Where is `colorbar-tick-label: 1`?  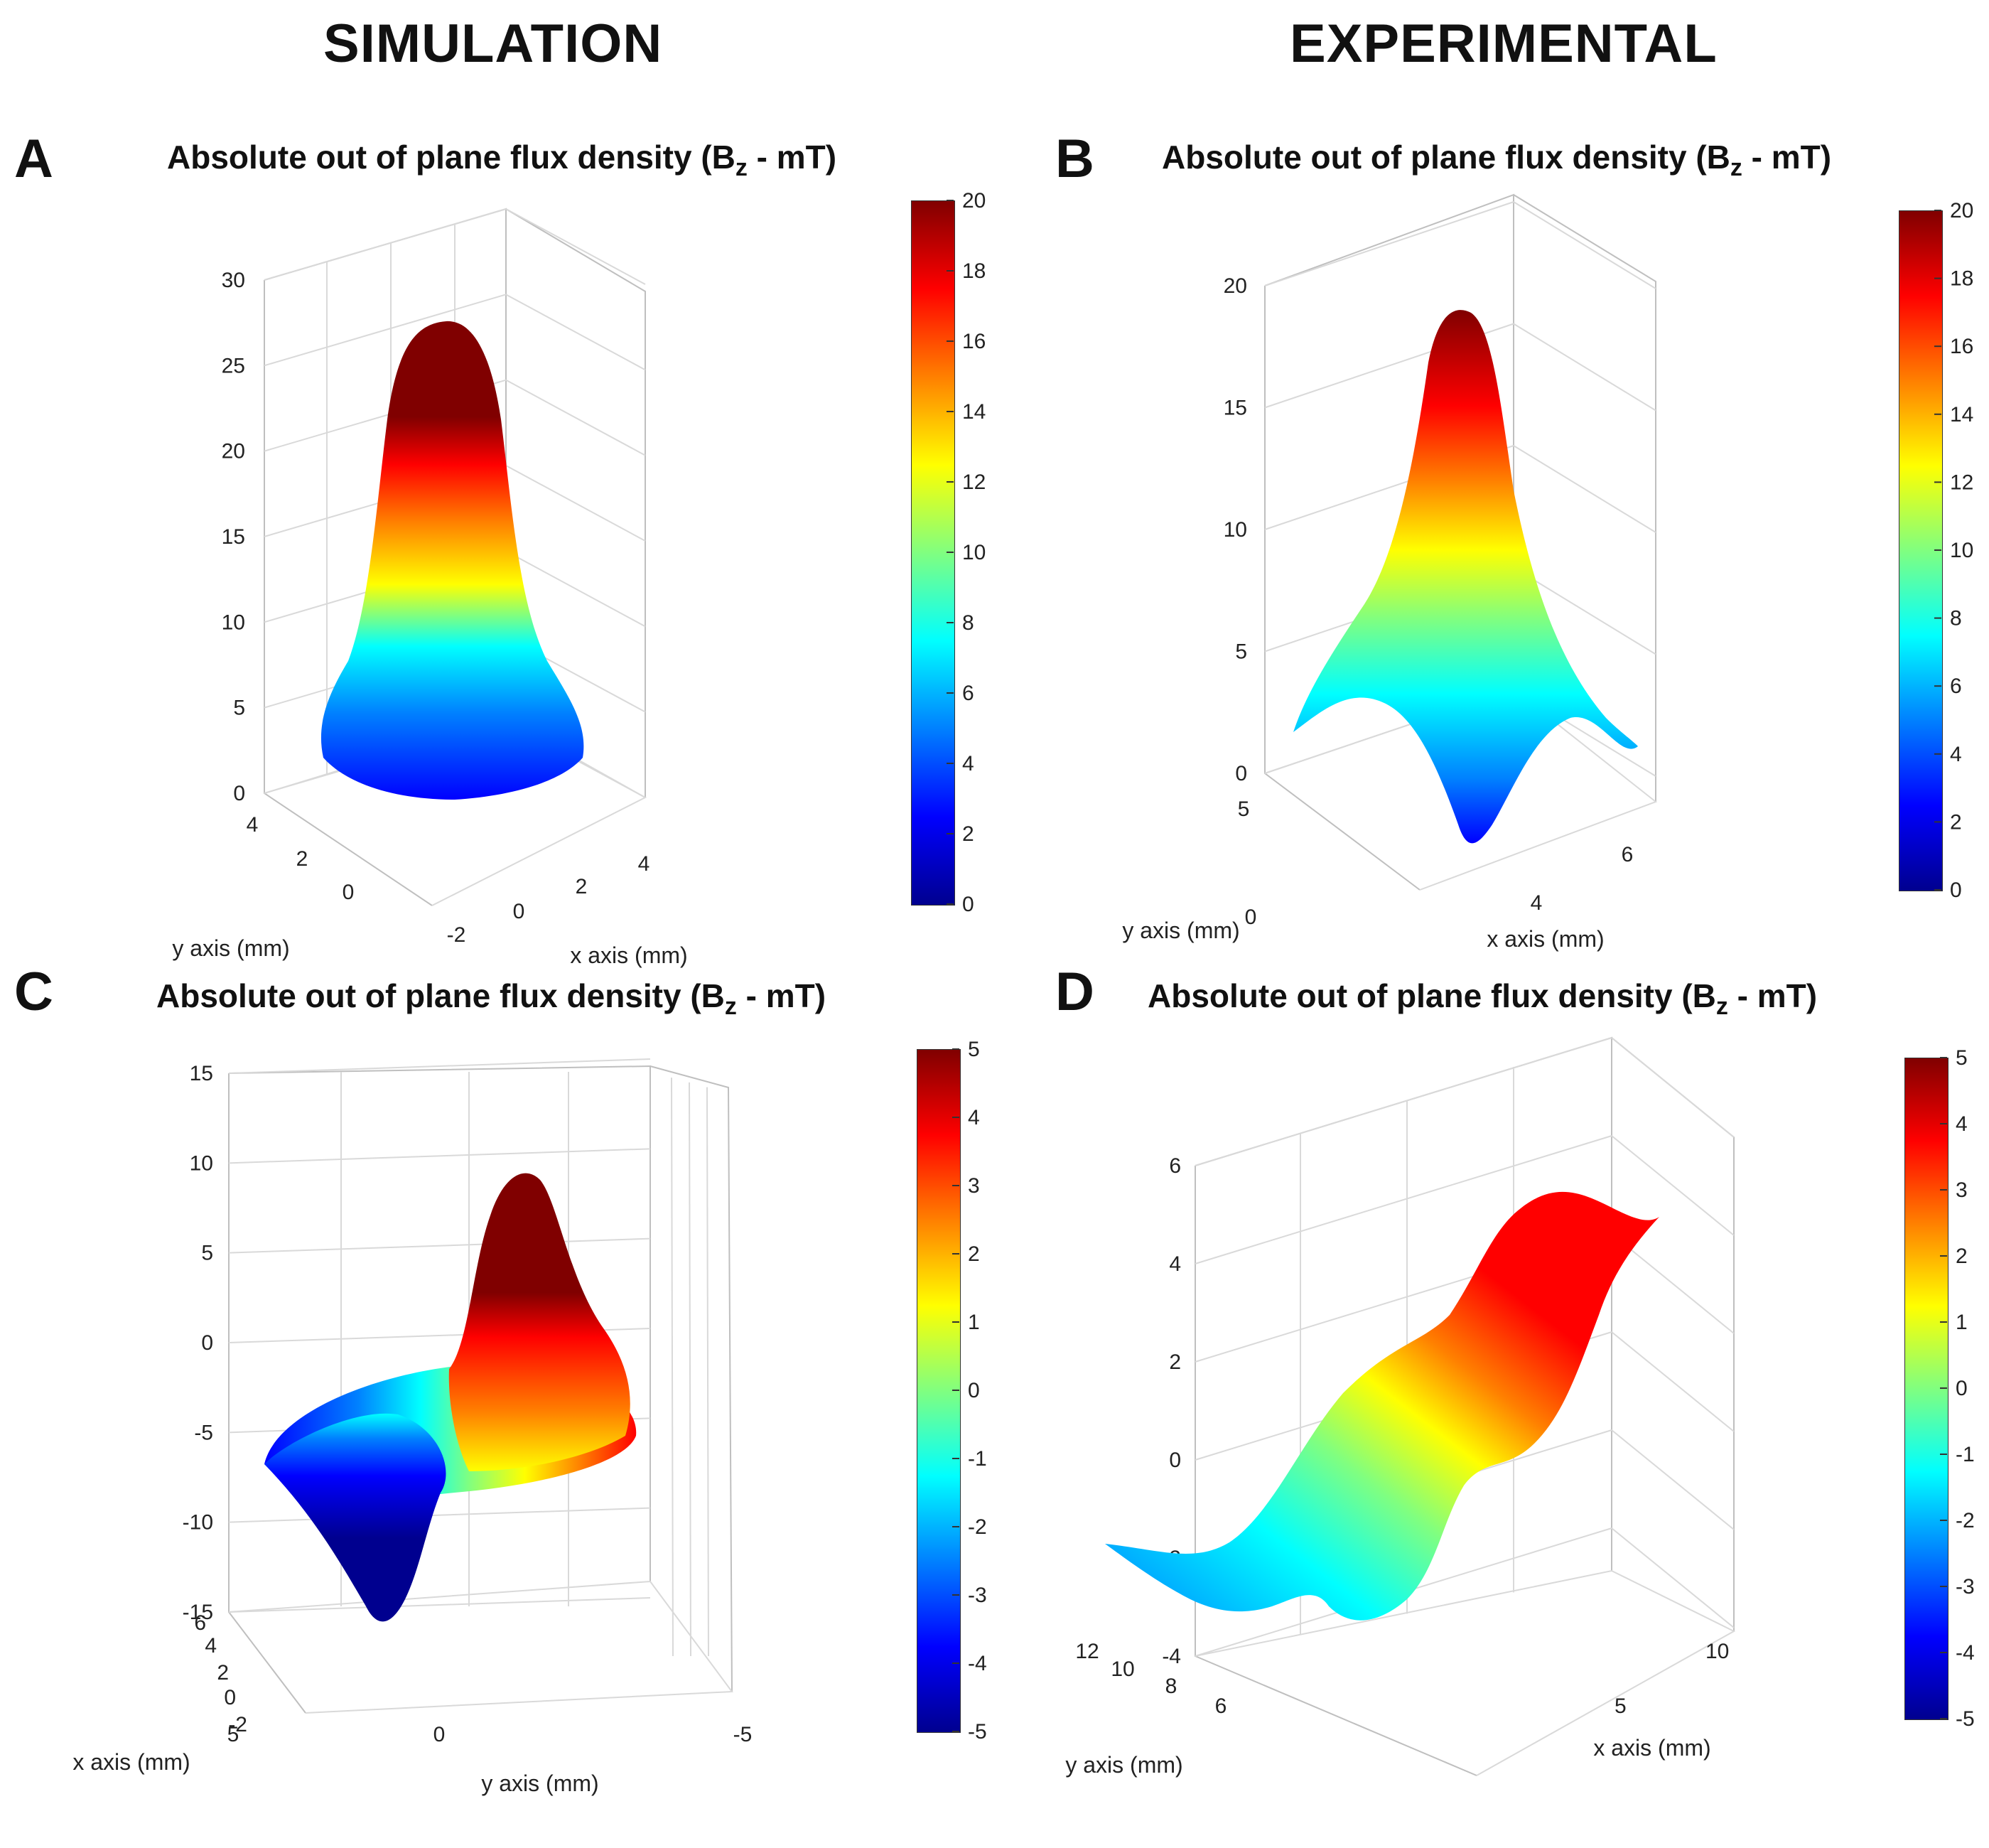 colorbar-tick-label: 1 is located at coordinates (1962, 1322).